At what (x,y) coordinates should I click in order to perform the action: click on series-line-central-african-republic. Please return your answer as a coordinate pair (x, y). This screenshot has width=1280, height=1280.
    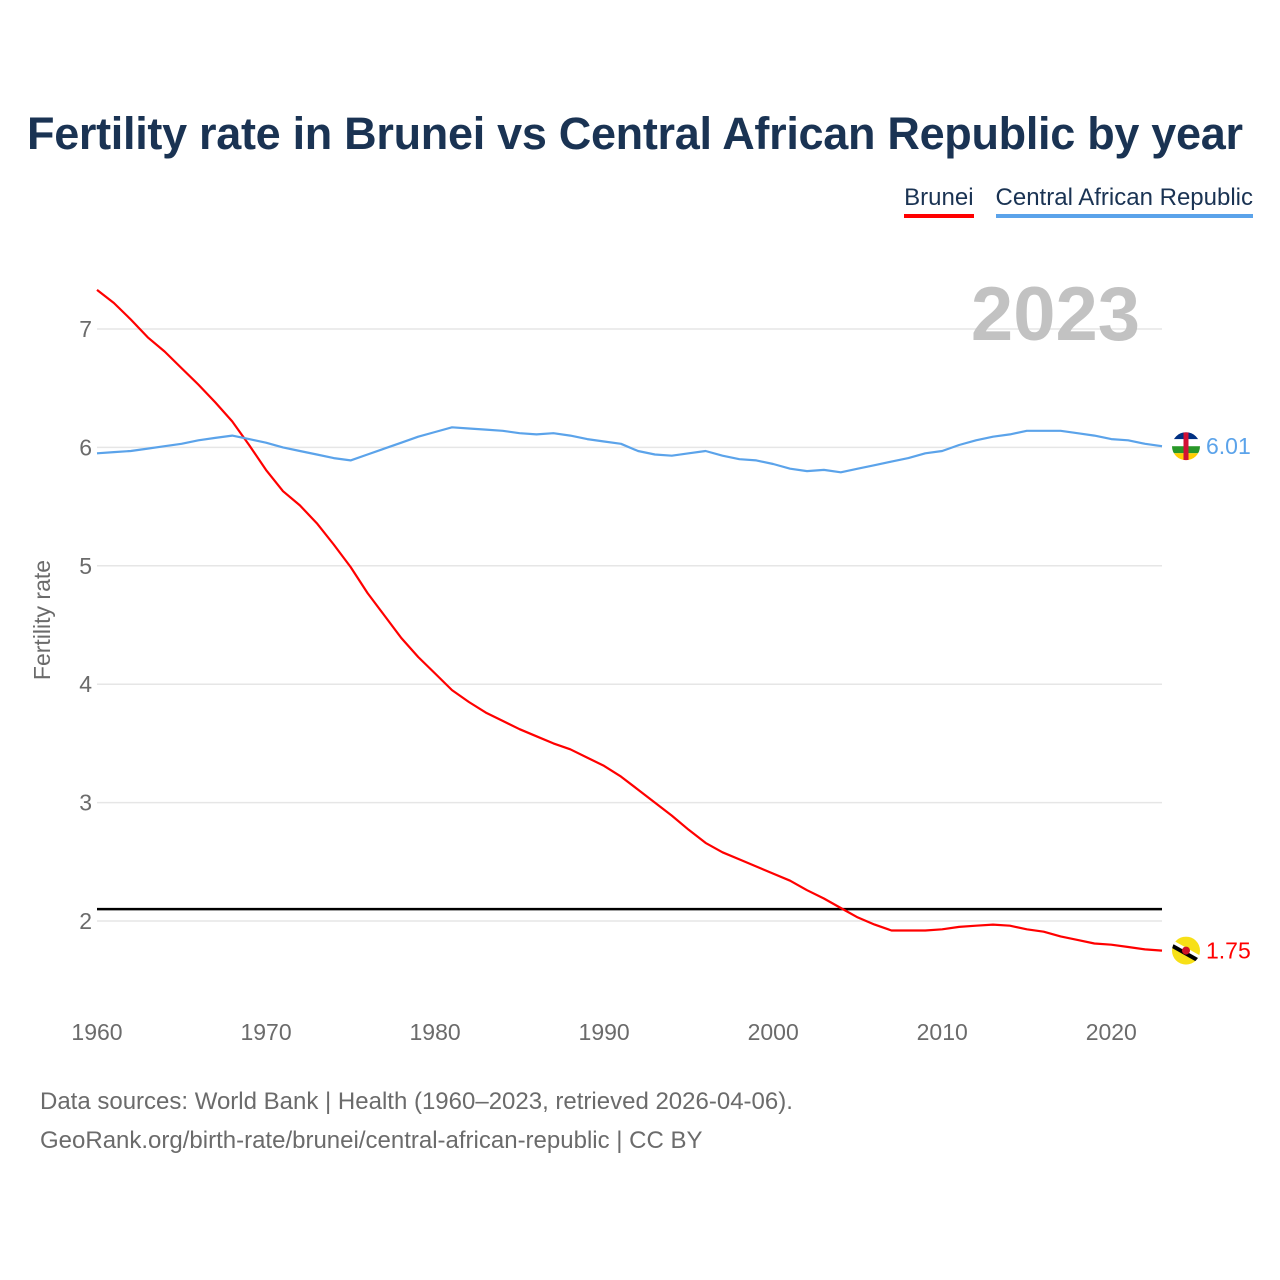
    Looking at the image, I should click on (629, 450).